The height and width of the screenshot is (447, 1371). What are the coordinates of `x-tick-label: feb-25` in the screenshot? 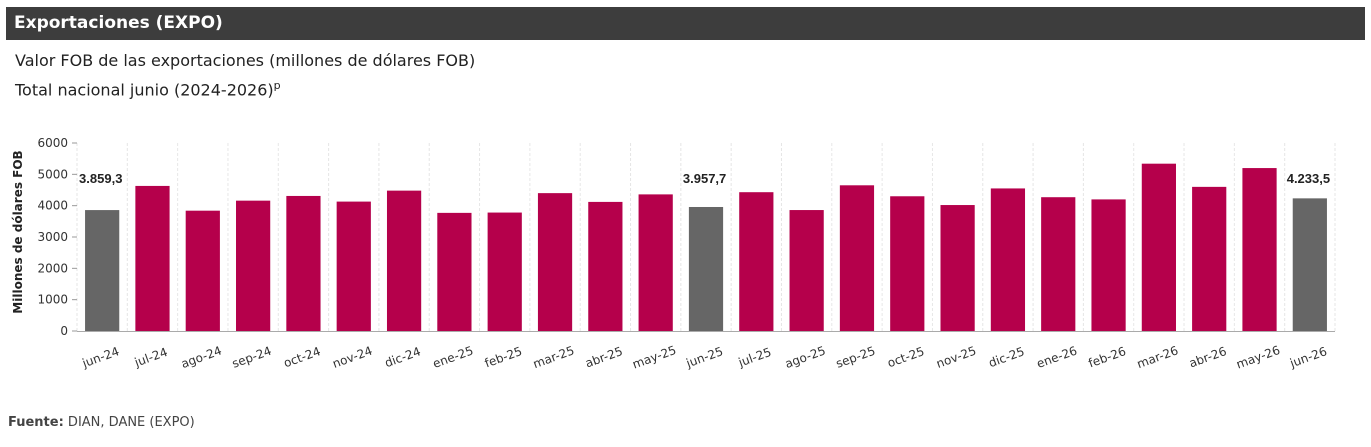 It's located at (503, 357).